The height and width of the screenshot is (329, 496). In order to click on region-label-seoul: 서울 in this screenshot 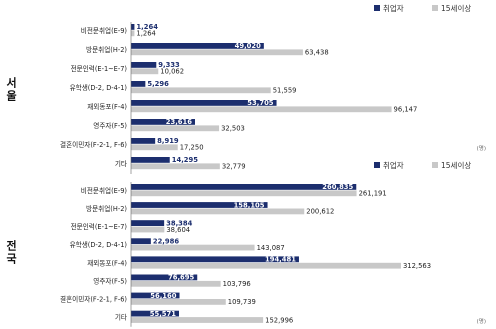, I will do `click(11, 89)`.